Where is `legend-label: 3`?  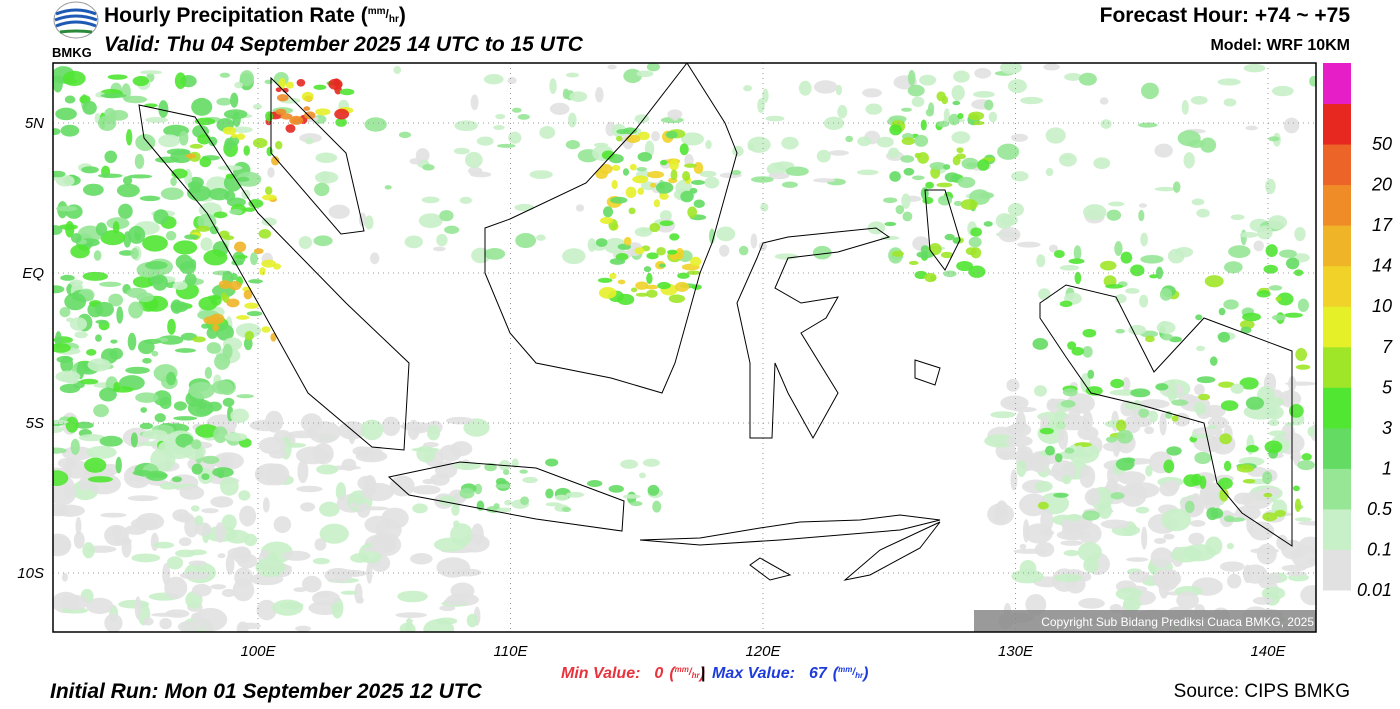 legend-label: 3 is located at coordinates (1387, 428).